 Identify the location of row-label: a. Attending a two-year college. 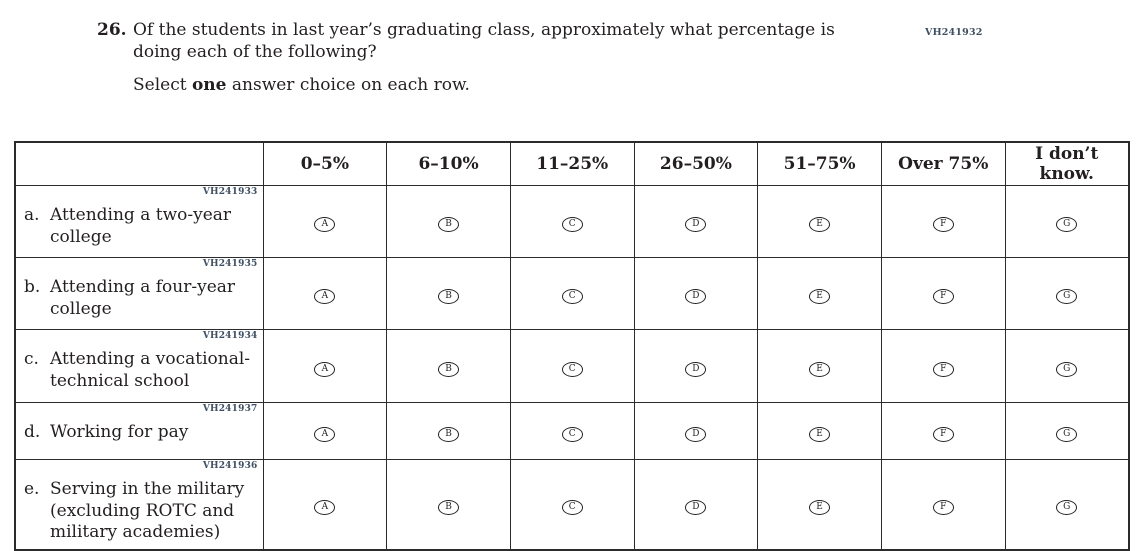
(139, 227).